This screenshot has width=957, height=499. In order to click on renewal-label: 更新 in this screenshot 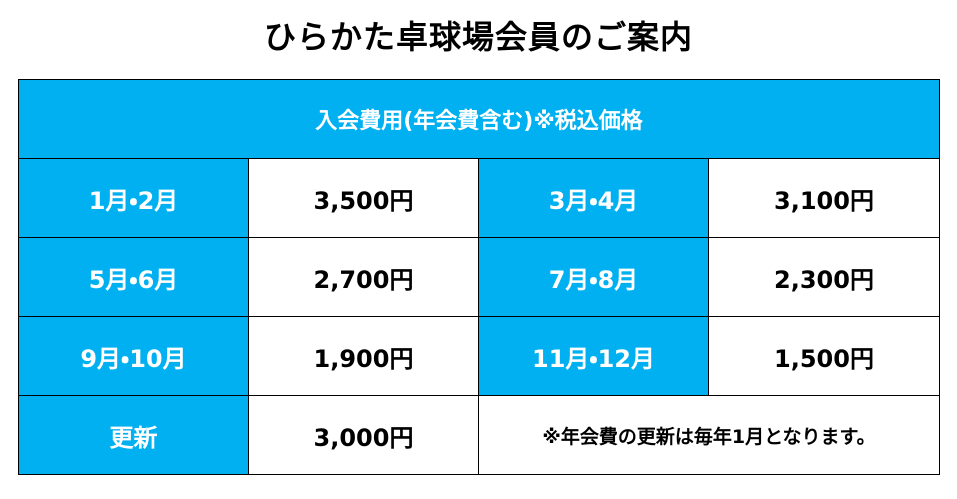, I will do `click(133, 435)`.